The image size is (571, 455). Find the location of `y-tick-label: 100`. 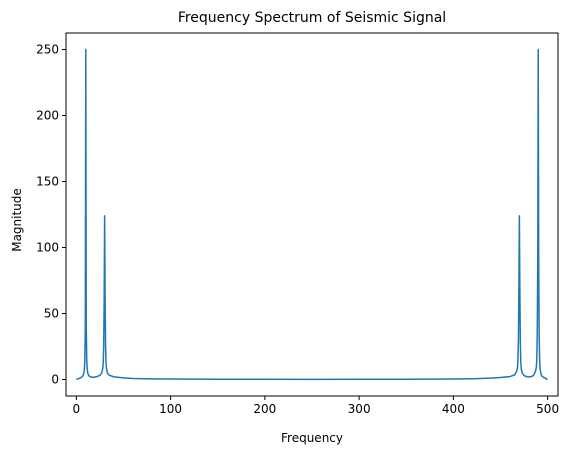

y-tick-label: 100 is located at coordinates (47, 248).